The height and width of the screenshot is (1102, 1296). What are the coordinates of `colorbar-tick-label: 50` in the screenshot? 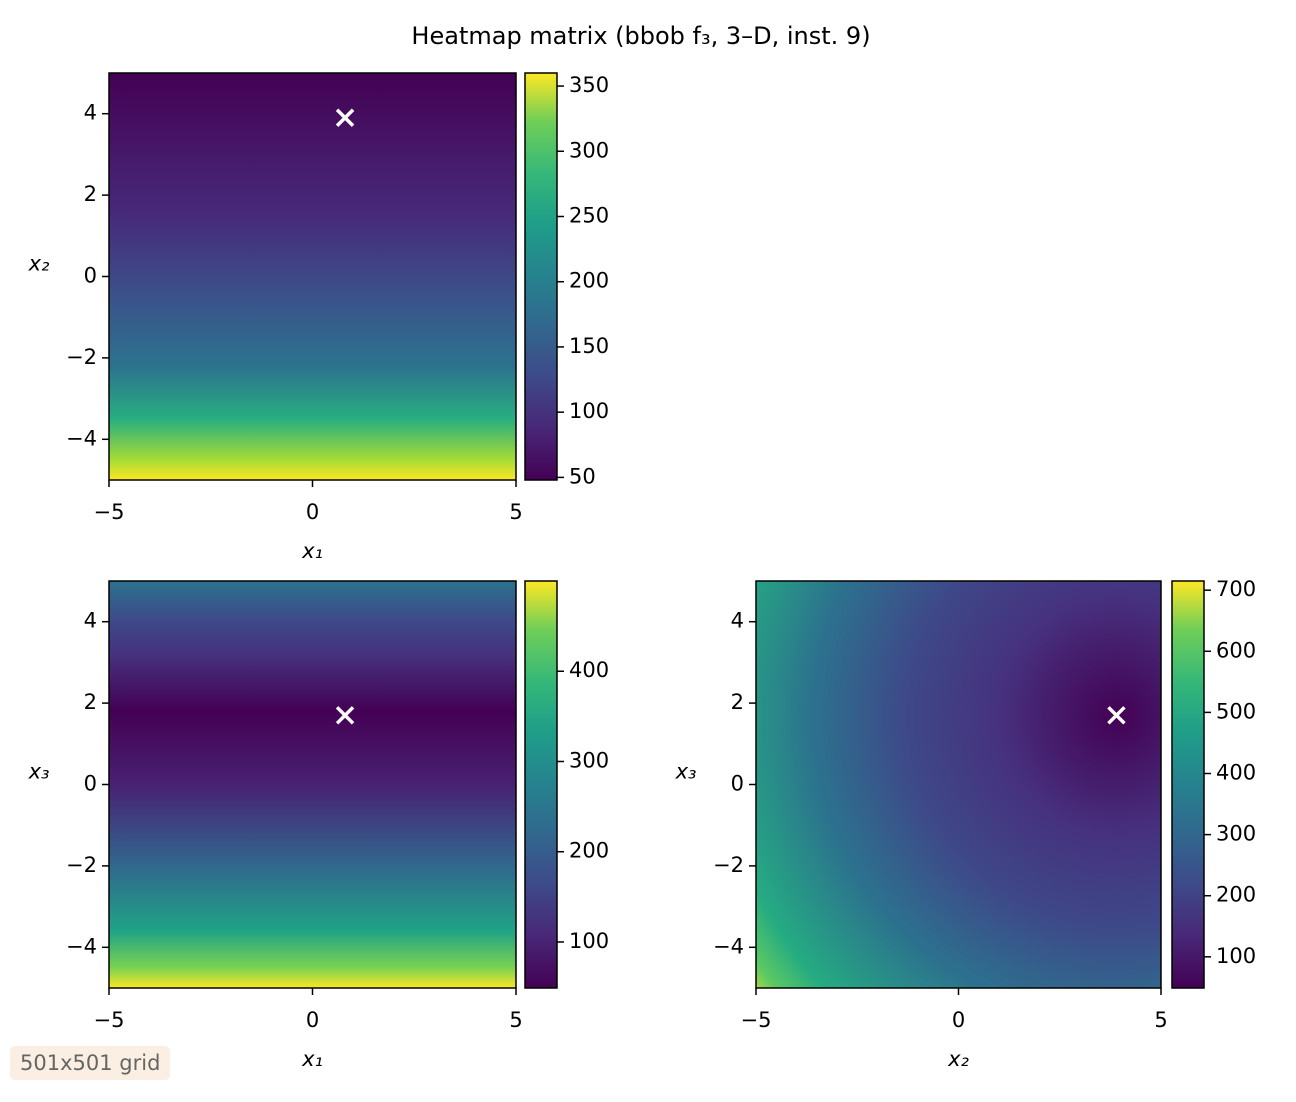 It's located at (582, 476).